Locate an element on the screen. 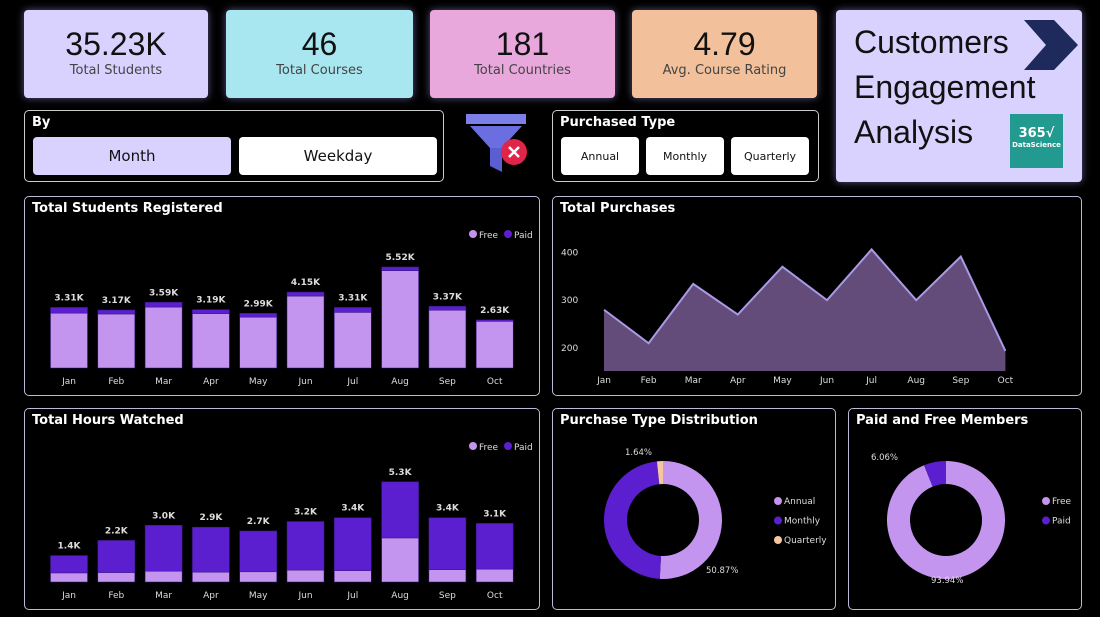 The image size is (1100, 617). data-label: 3.1K is located at coordinates (495, 514).